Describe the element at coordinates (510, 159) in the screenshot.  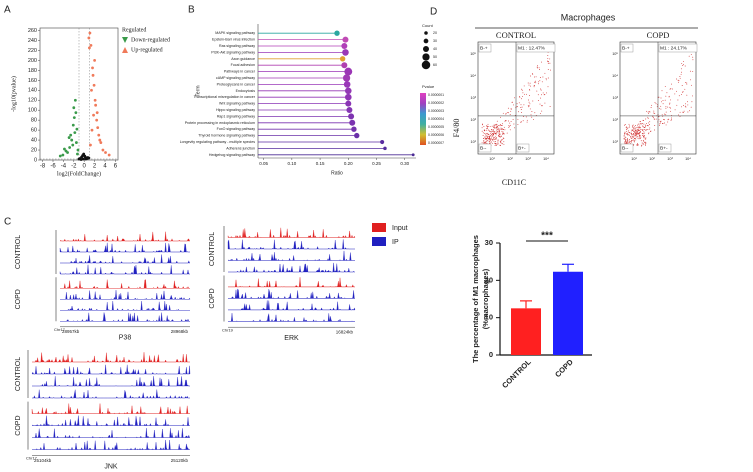
I see `x-tick-label: 10²` at that location.